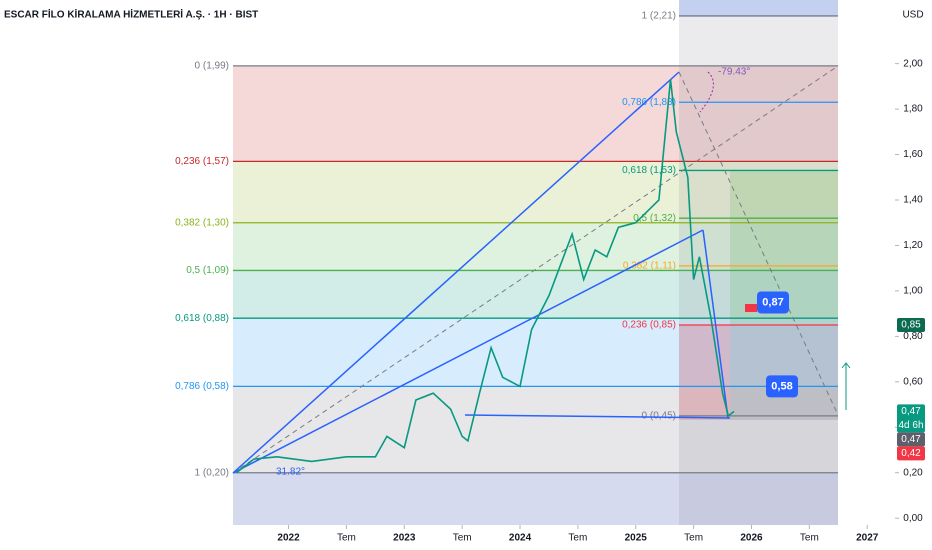 Image resolution: width=932 pixels, height=550 pixels. I want to click on y-tick-label: 0,00, so click(913, 518).